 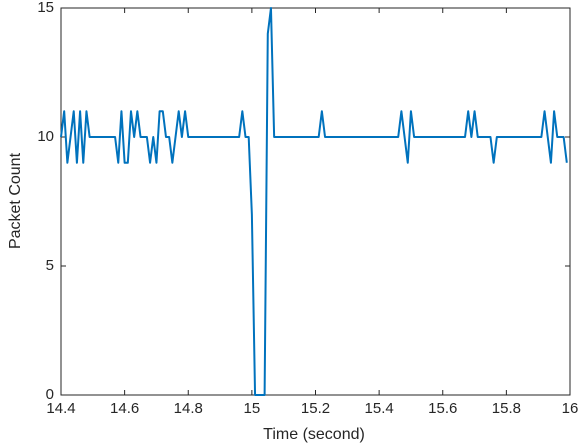 What do you see at coordinates (124, 408) in the screenshot?
I see `x-tick-label: 14.6` at bounding box center [124, 408].